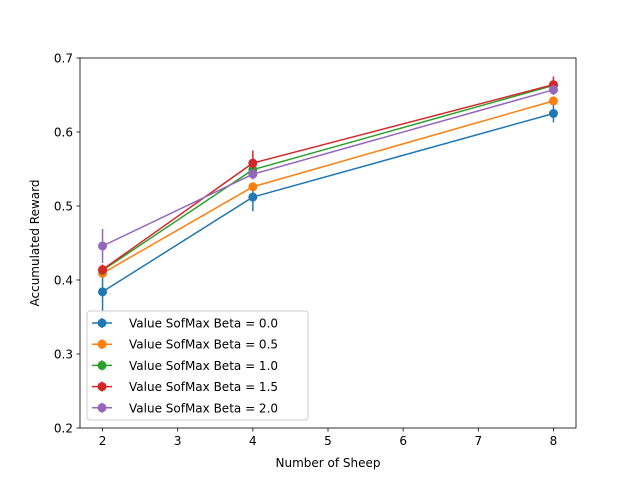  What do you see at coordinates (178, 441) in the screenshot?
I see `x-tick-label: 3` at bounding box center [178, 441].